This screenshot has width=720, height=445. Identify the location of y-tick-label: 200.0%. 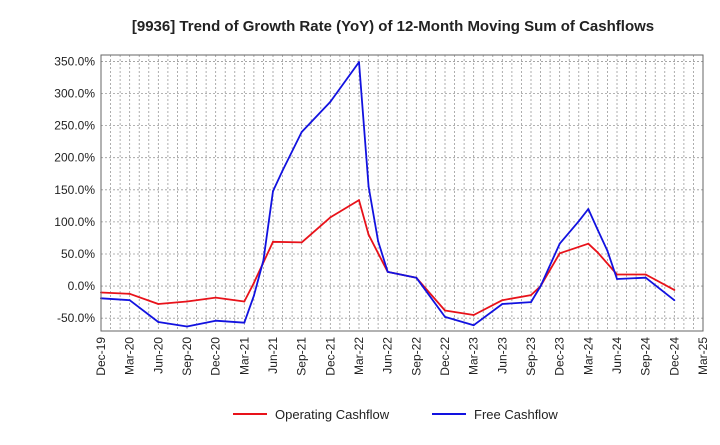
(74, 158).